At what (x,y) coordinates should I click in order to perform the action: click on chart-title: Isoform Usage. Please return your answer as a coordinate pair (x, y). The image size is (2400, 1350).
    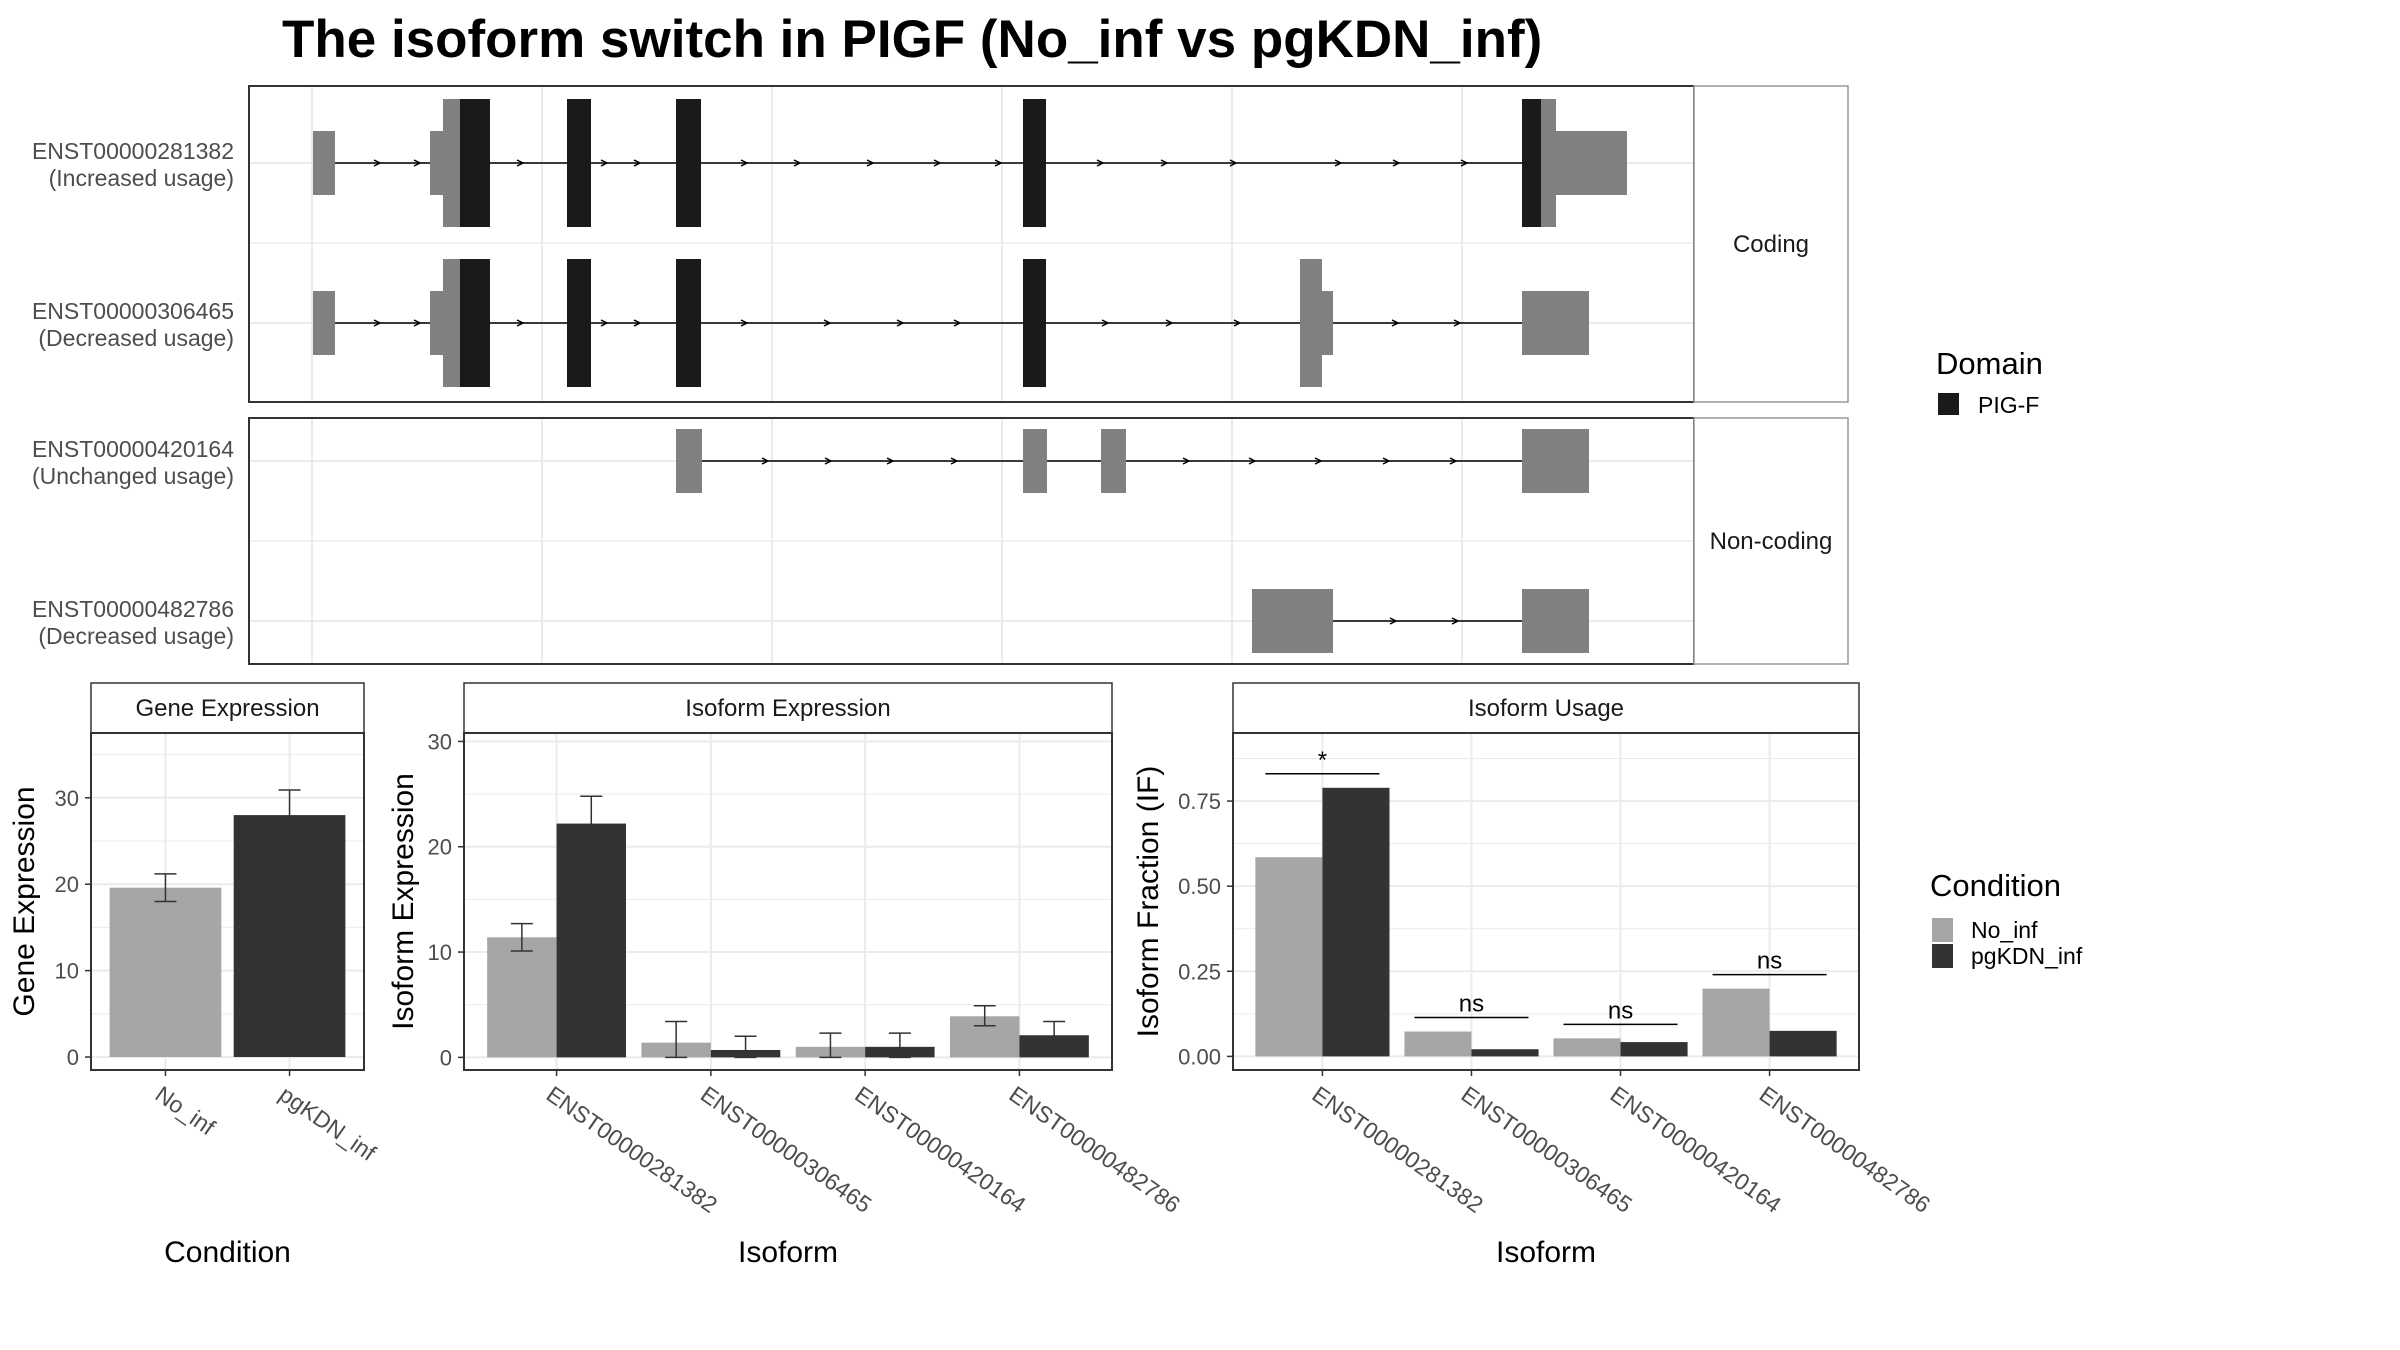
    Looking at the image, I should click on (1546, 708).